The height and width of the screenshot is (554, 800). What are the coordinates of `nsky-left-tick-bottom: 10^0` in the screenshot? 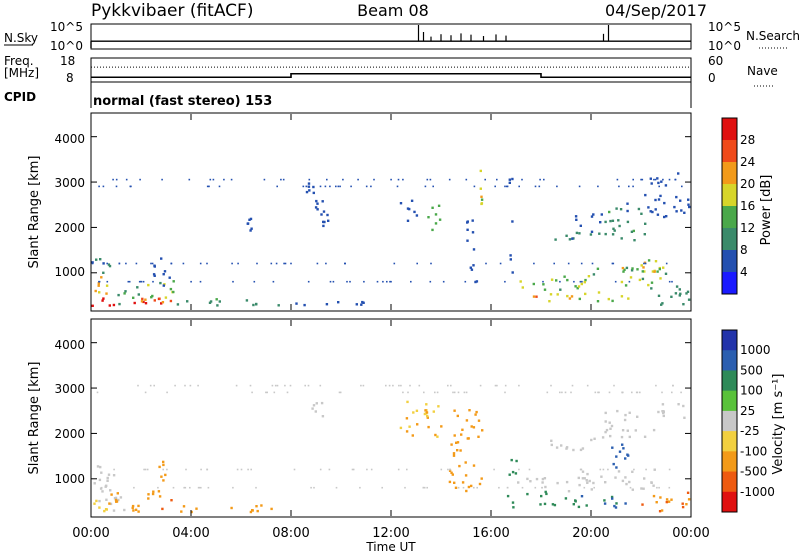 It's located at (66, 46).